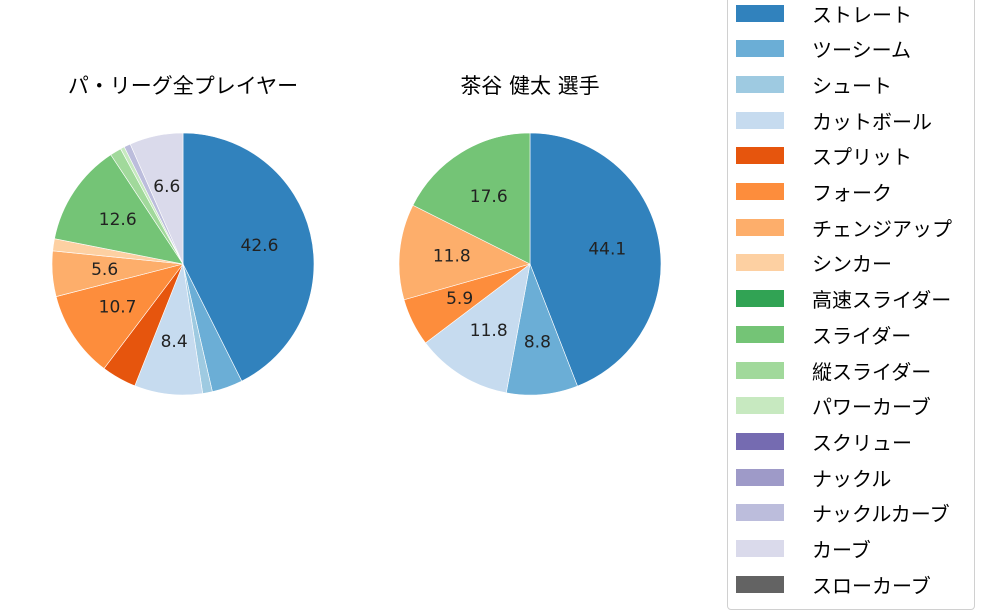  Describe the element at coordinates (882, 228) in the screenshot. I see `legend-label: チェンジアップ` at that location.